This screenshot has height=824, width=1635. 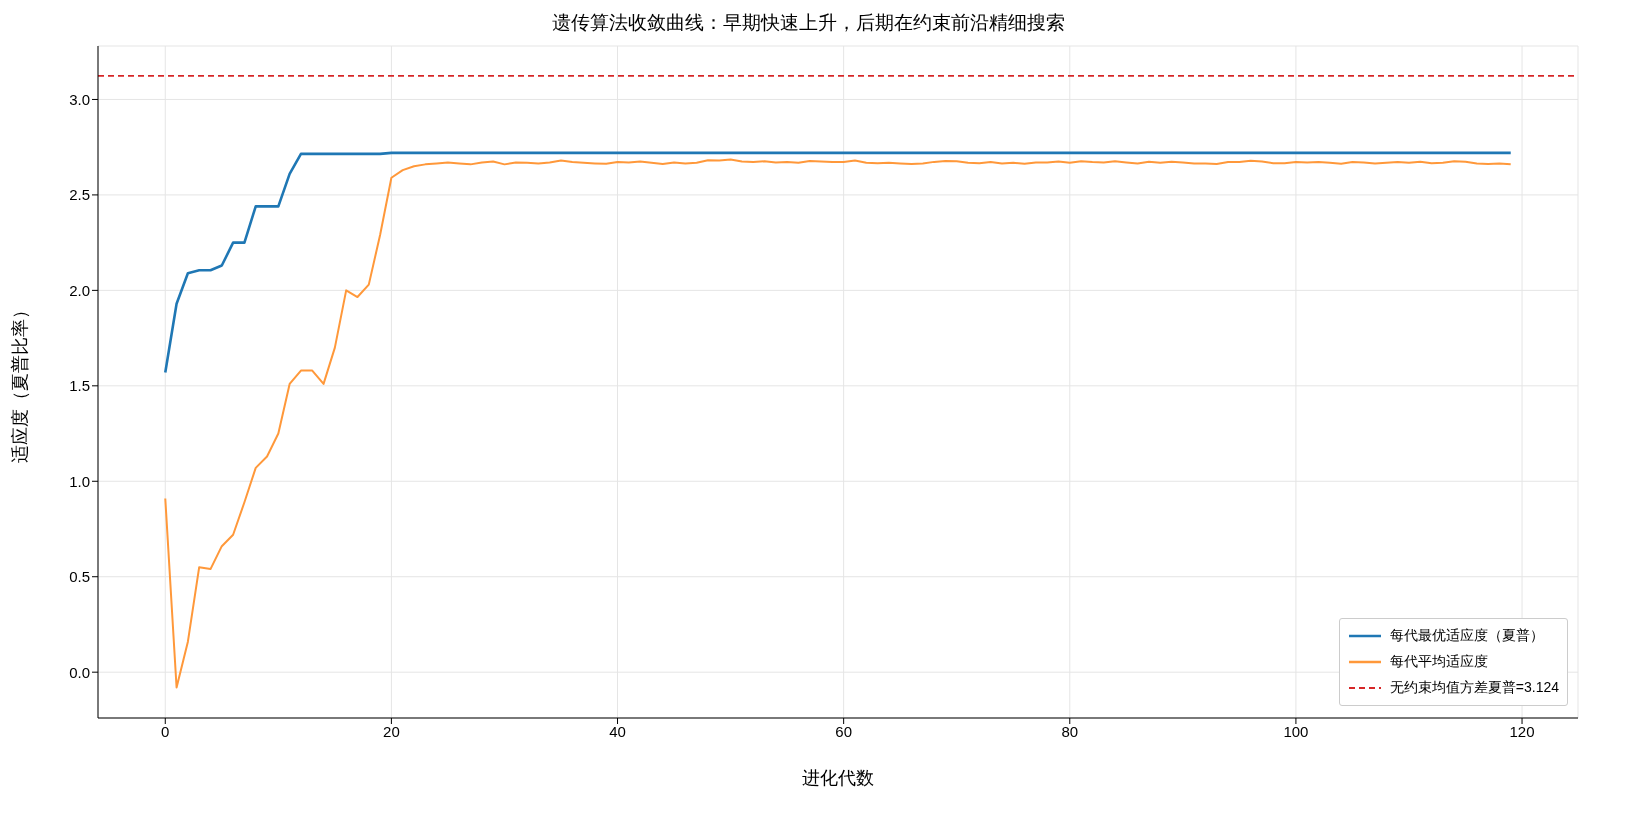 What do you see at coordinates (838, 778) in the screenshot?
I see `x-axis-title: 进化代数` at bounding box center [838, 778].